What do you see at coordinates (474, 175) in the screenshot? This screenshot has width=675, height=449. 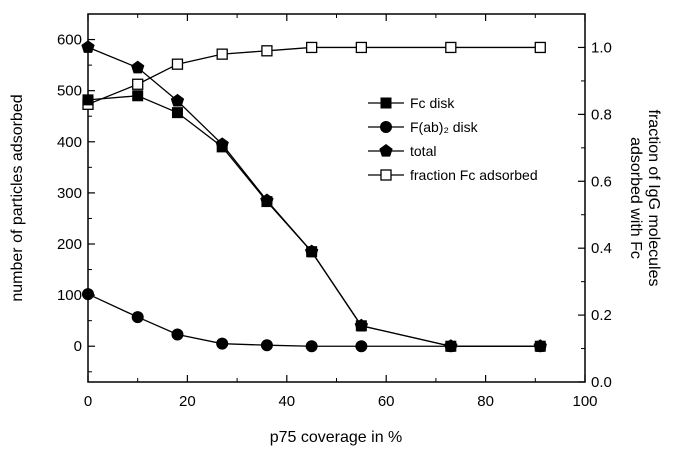 I see `legend-label: fraction Fc adsorbed` at bounding box center [474, 175].